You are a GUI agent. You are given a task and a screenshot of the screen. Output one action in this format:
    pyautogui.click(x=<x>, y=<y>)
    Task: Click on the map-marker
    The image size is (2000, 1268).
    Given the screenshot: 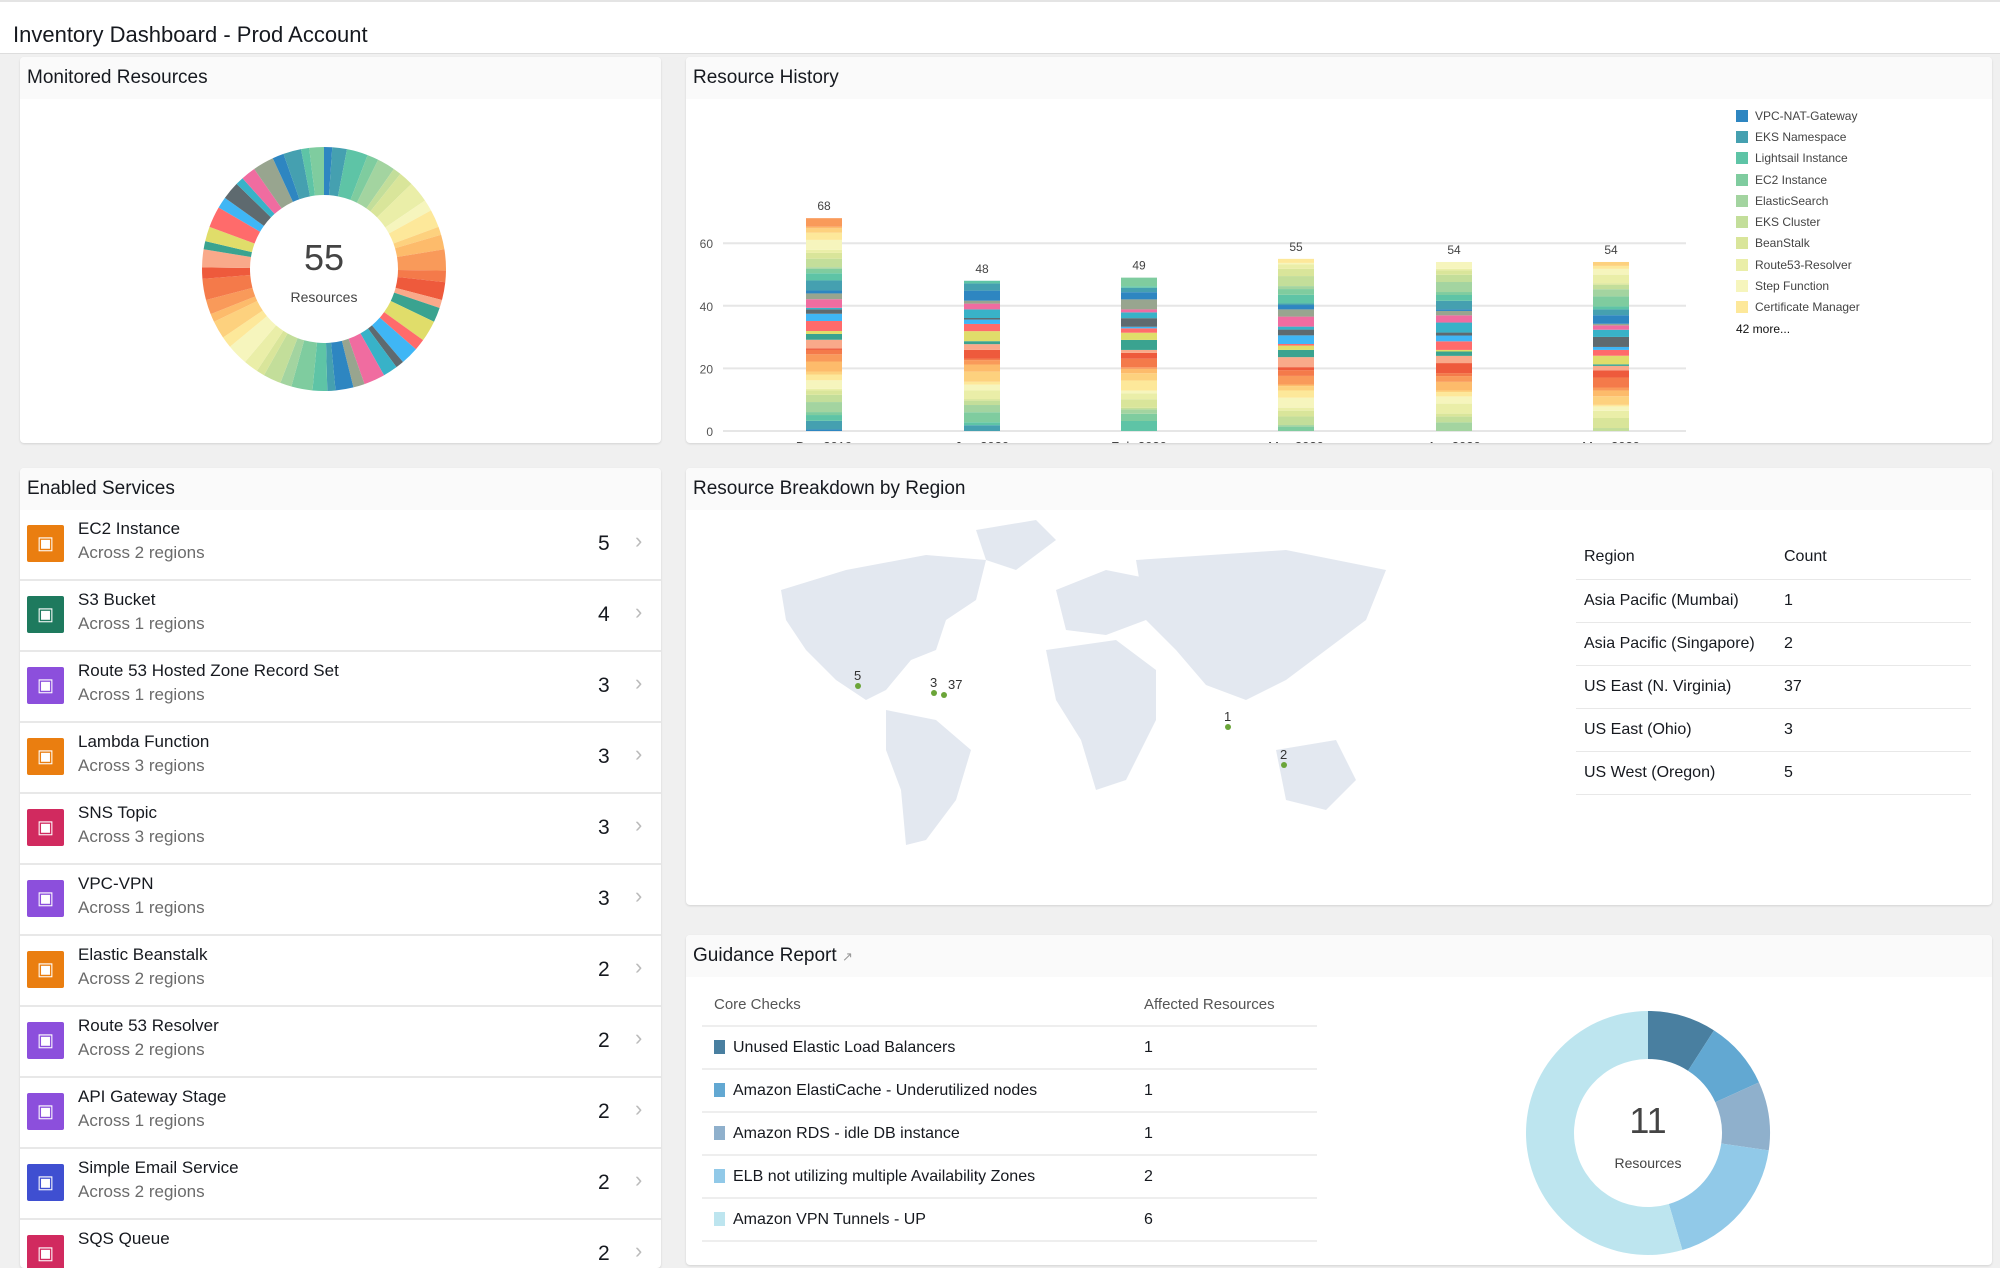 What is the action you would take?
    pyautogui.click(x=858, y=686)
    